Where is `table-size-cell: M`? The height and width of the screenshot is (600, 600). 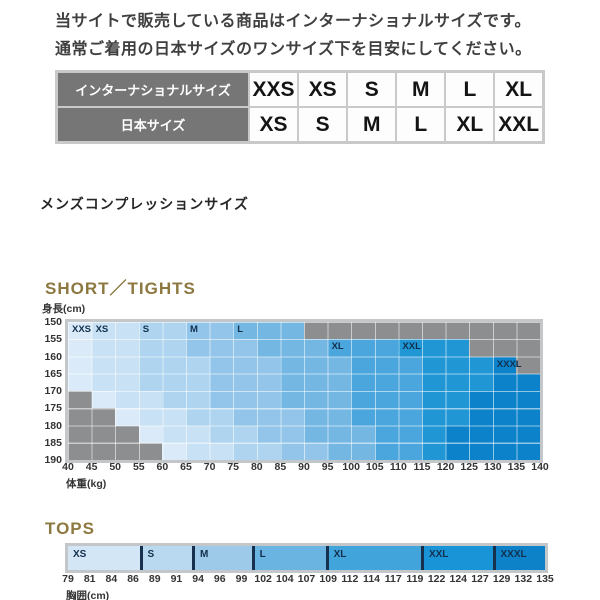
table-size-cell: M is located at coordinates (421, 89).